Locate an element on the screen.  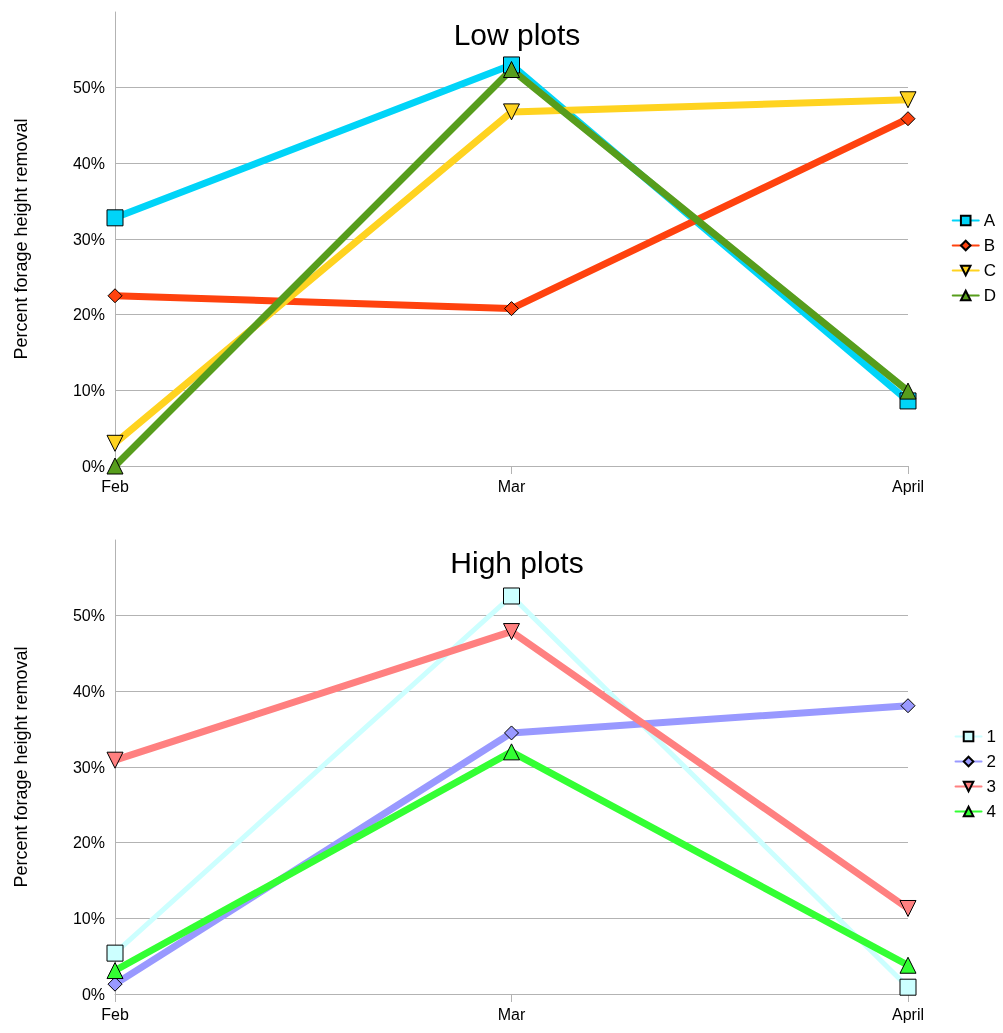
legend-label: C is located at coordinates (989, 270).